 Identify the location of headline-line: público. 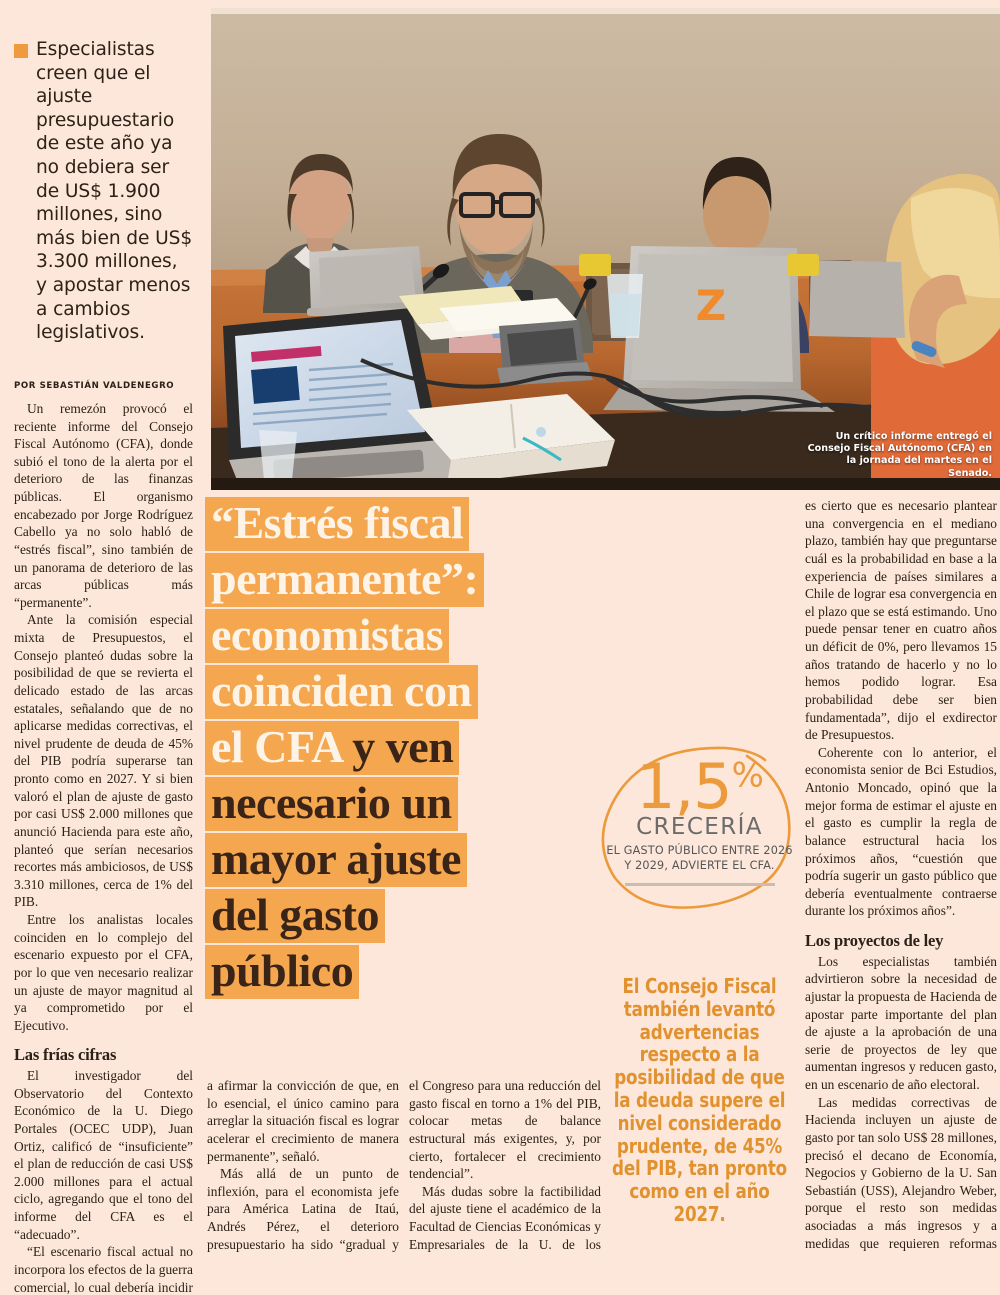
(282, 972).